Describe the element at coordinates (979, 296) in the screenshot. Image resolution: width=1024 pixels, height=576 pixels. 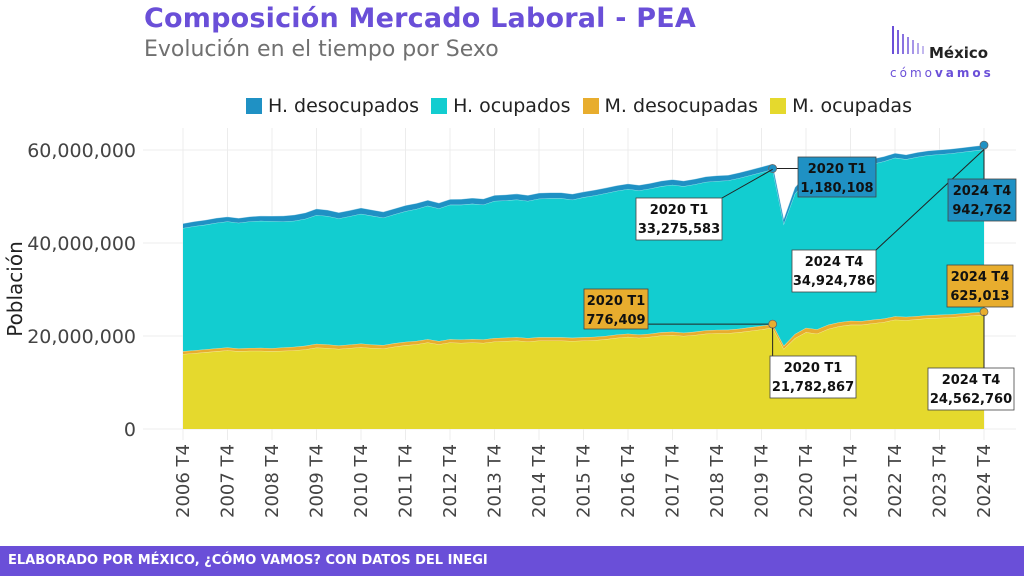
I see `annotation-value: 625,013` at that location.